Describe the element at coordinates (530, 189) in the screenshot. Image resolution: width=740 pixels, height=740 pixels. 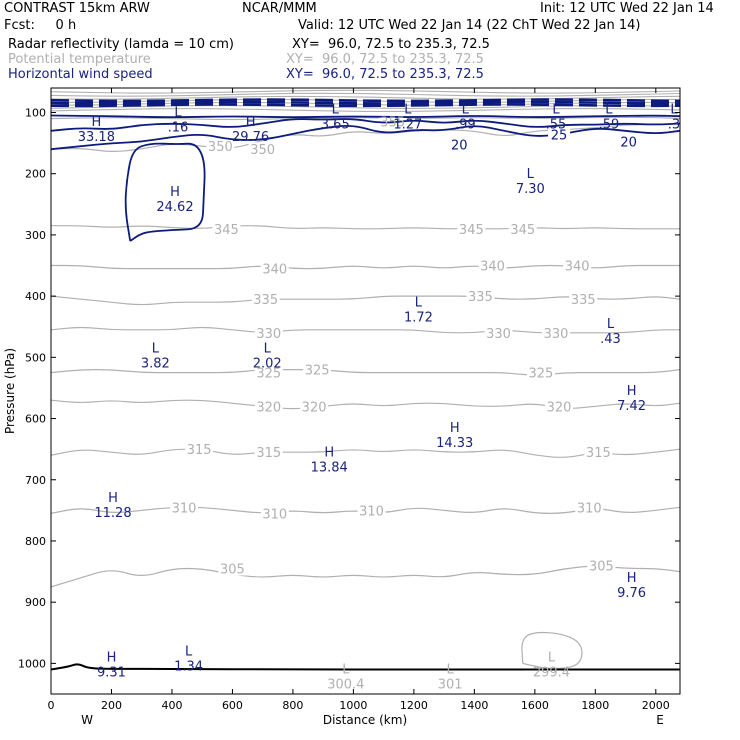
I see `extremum-value: 7.30` at that location.